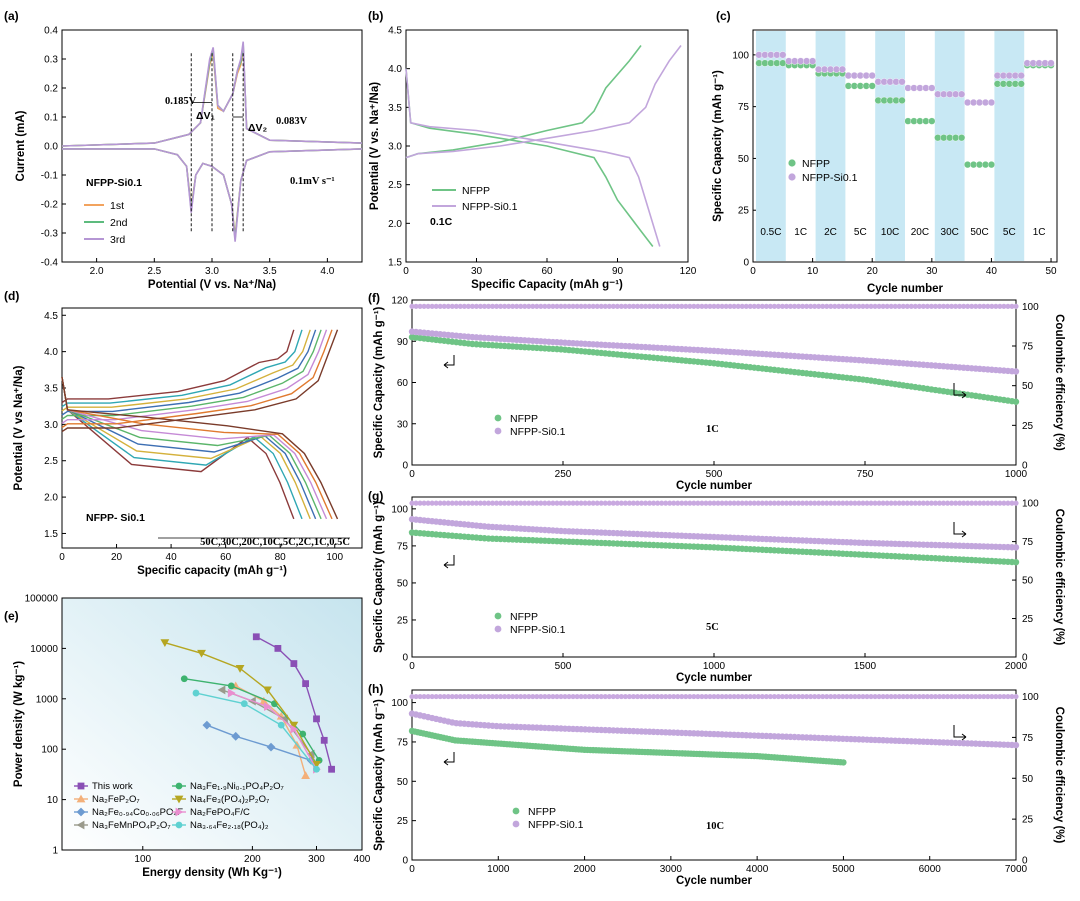 The image size is (1080, 901). Describe the element at coordinates (843, 869) in the screenshot. I see `x-tick-label: 5000` at that location.